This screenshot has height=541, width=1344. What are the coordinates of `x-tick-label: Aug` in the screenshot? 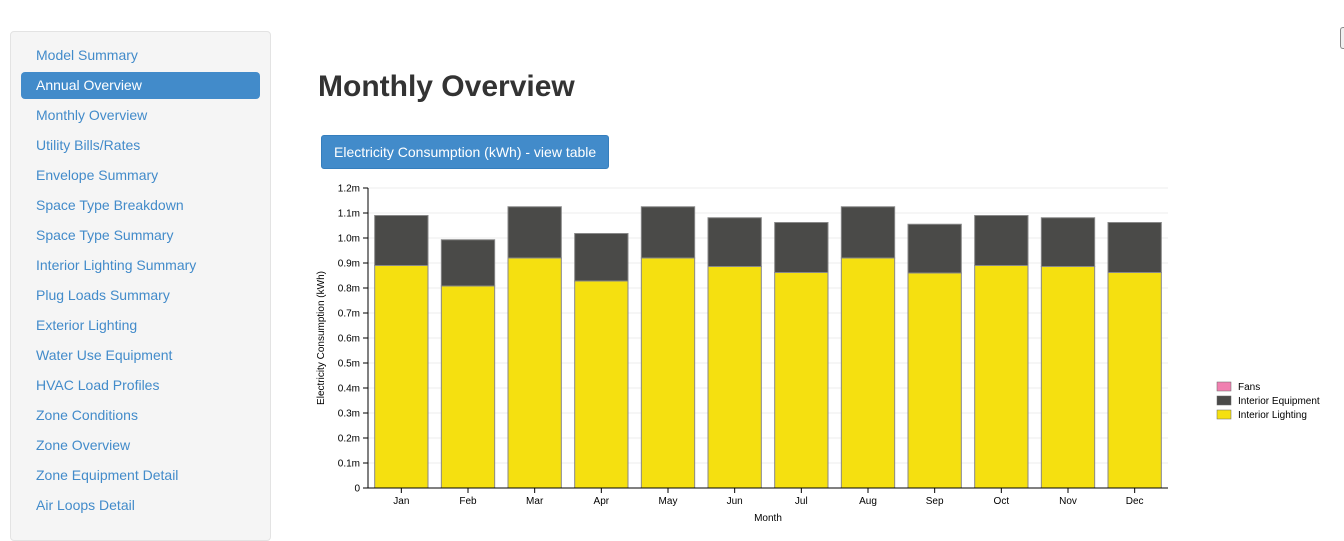 It's located at (868, 501).